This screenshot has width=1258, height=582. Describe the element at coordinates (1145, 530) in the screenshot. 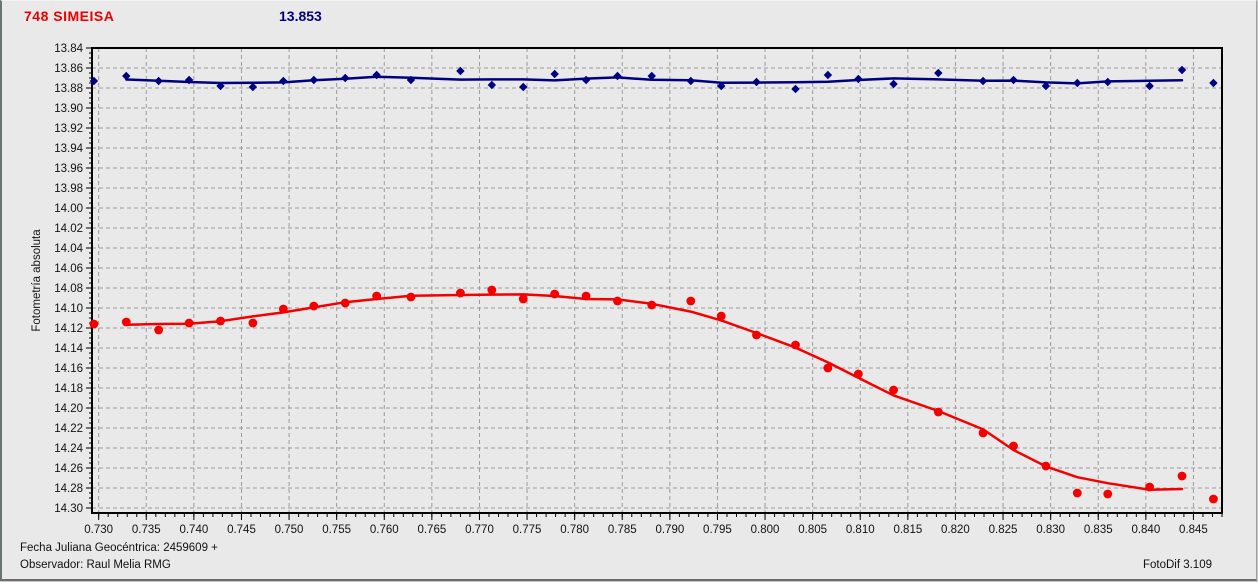

I see `x-tick-label: 0.840` at that location.